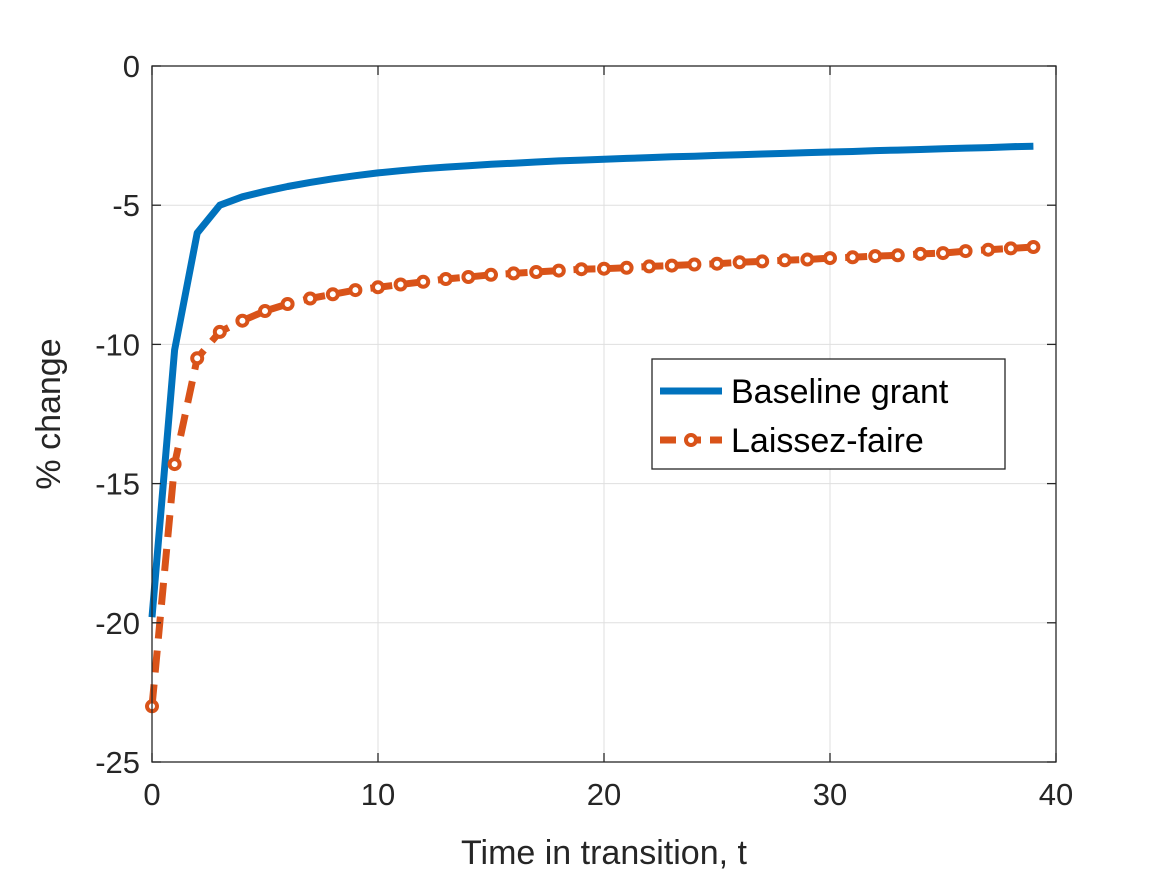 Image resolution: width=1167 pixels, height=875 pixels. Describe the element at coordinates (126, 205) in the screenshot. I see `y-tick-label: -5` at that location.